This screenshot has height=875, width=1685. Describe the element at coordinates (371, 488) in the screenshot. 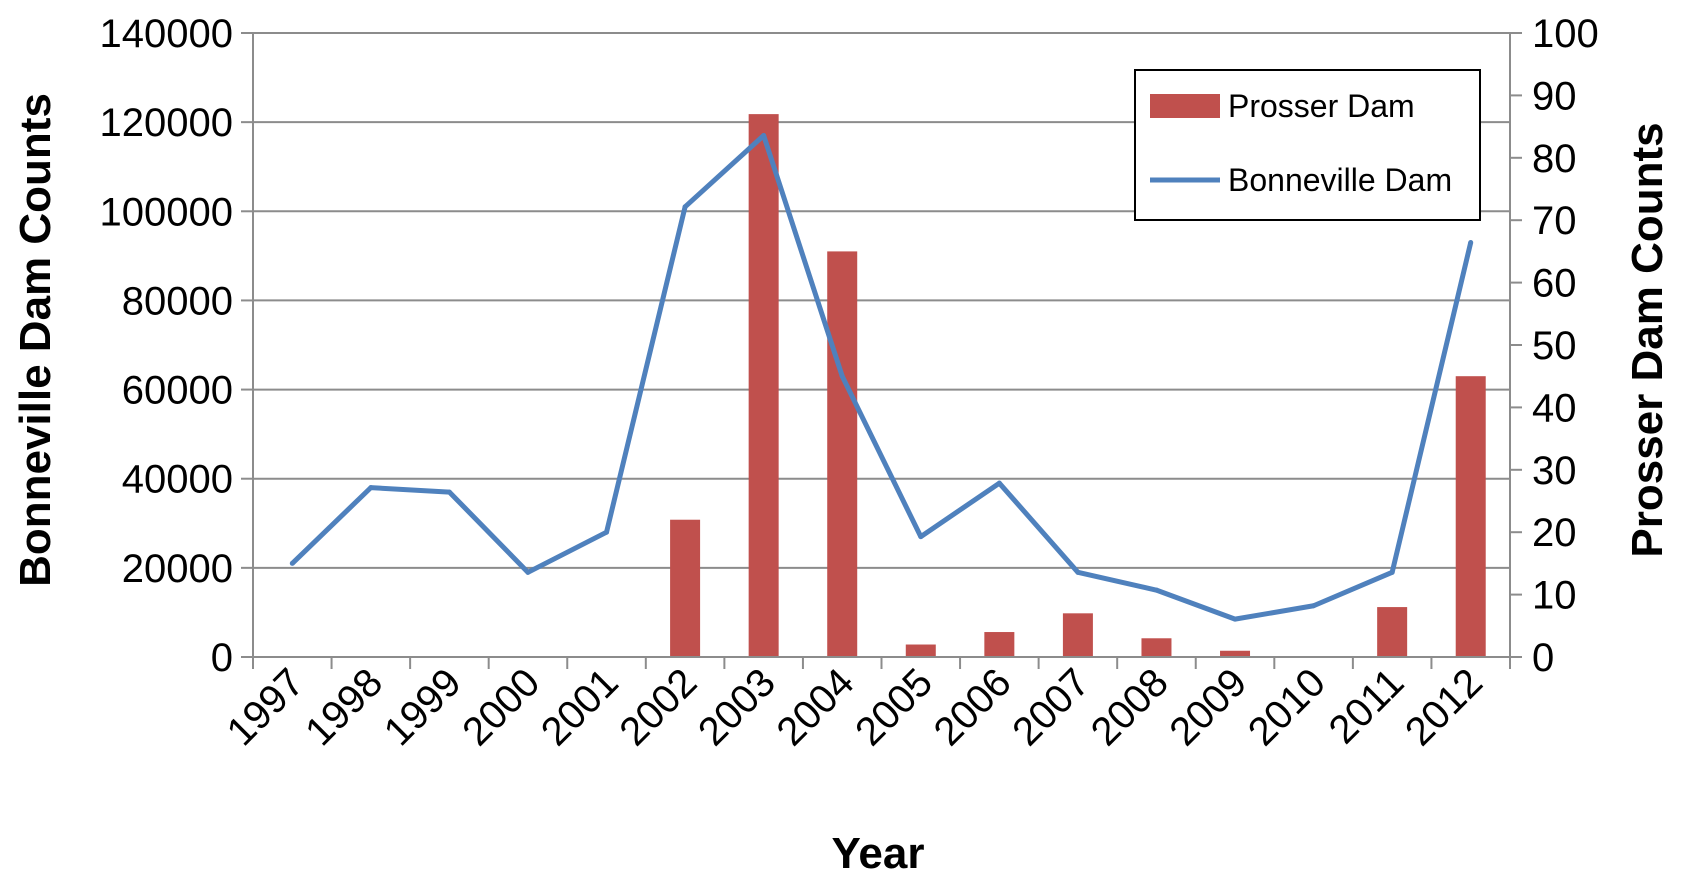

I see `bonneville-point-1998` at that location.